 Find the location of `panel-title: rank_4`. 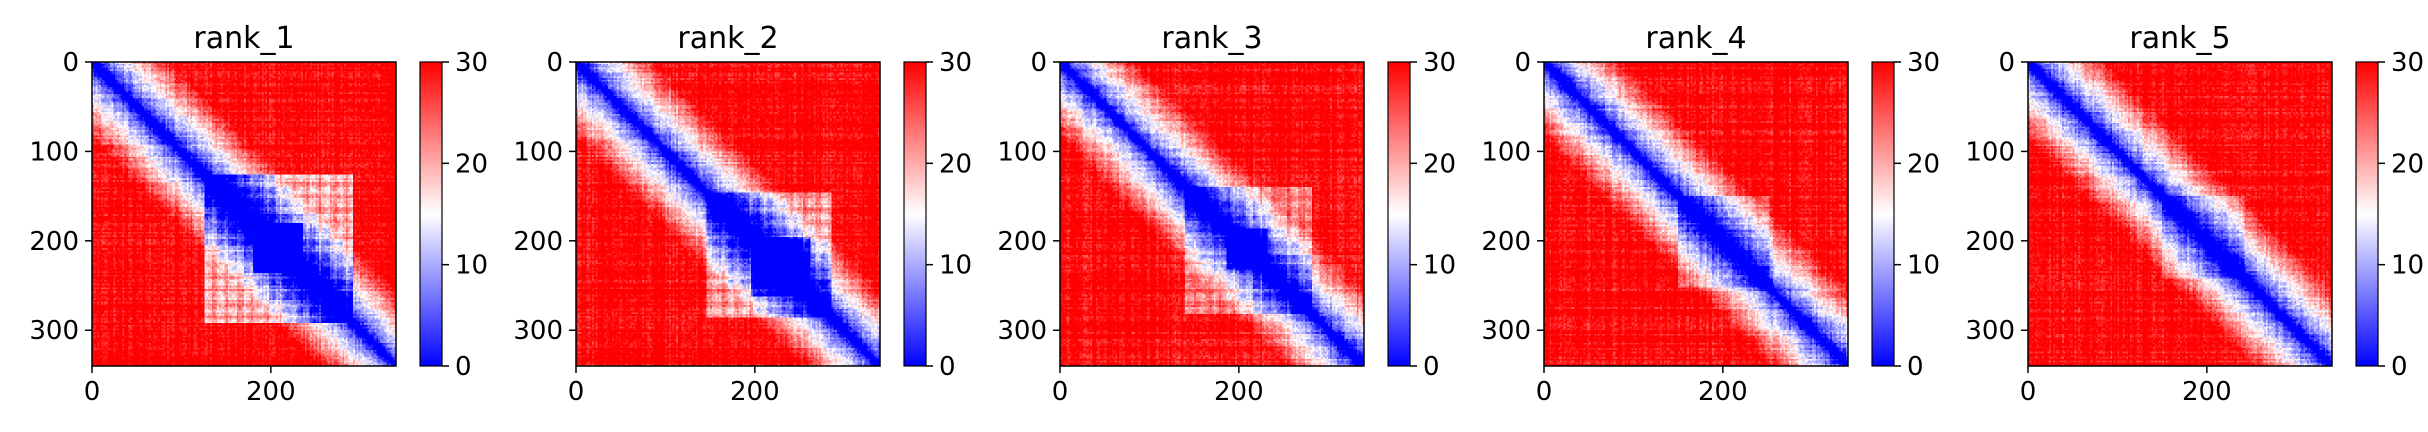

panel-title: rank_4 is located at coordinates (1695, 38).